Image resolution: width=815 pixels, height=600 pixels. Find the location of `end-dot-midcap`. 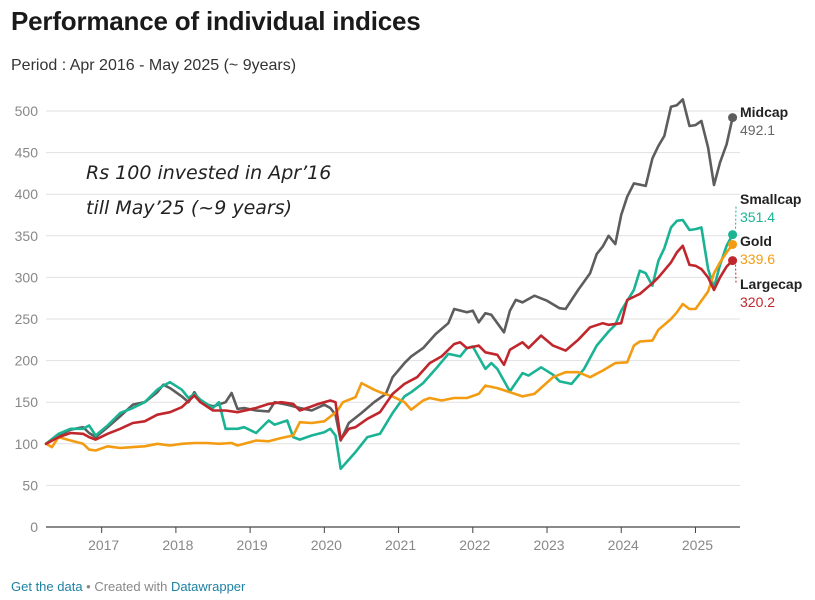

end-dot-midcap is located at coordinates (733, 118).